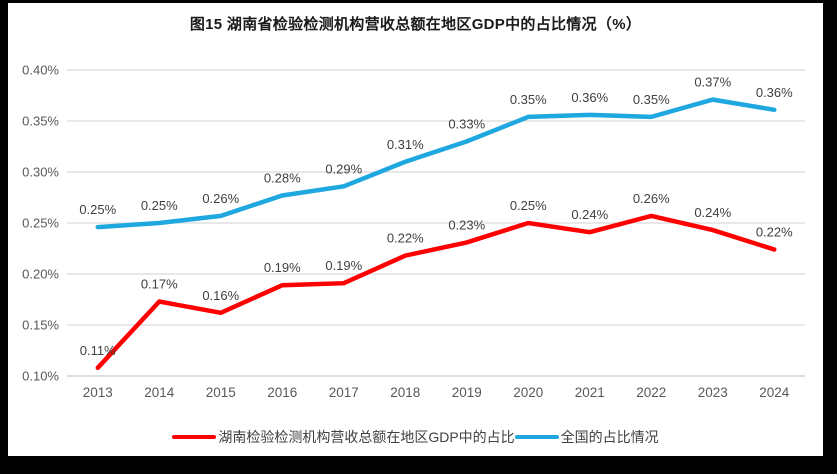  I want to click on x-axis-tick-label: 2019, so click(467, 392).